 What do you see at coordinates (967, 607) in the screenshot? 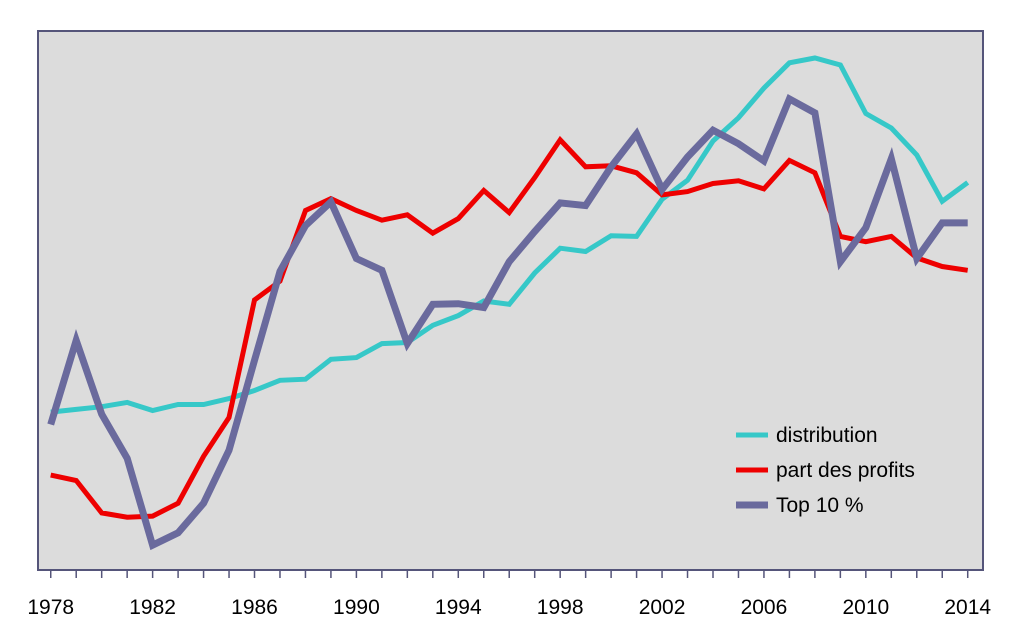
I see `x-tick-label: 2014` at bounding box center [967, 607].